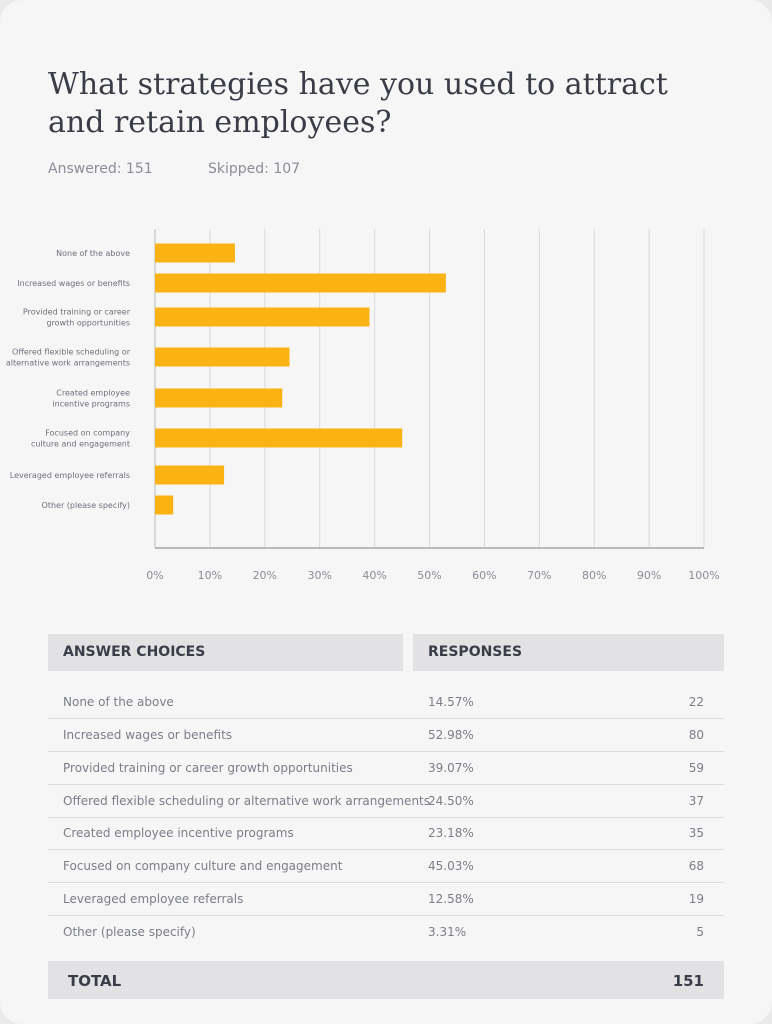 This screenshot has width=772, height=1024. I want to click on category-label: Leveraged employee referrals, so click(70, 475).